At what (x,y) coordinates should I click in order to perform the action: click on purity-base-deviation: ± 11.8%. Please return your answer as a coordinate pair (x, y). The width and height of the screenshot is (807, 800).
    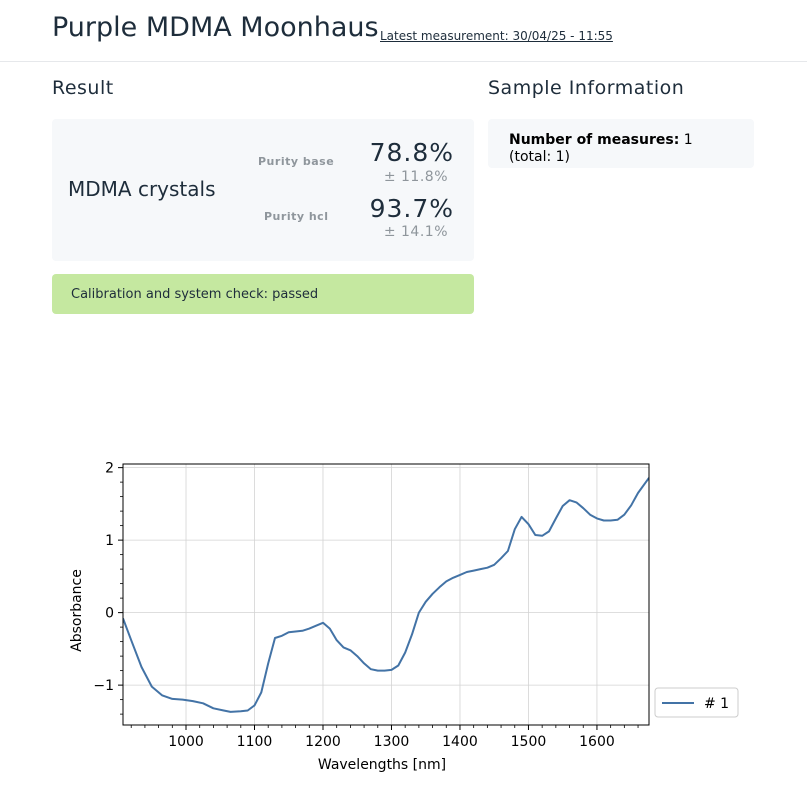
    Looking at the image, I should click on (415, 177).